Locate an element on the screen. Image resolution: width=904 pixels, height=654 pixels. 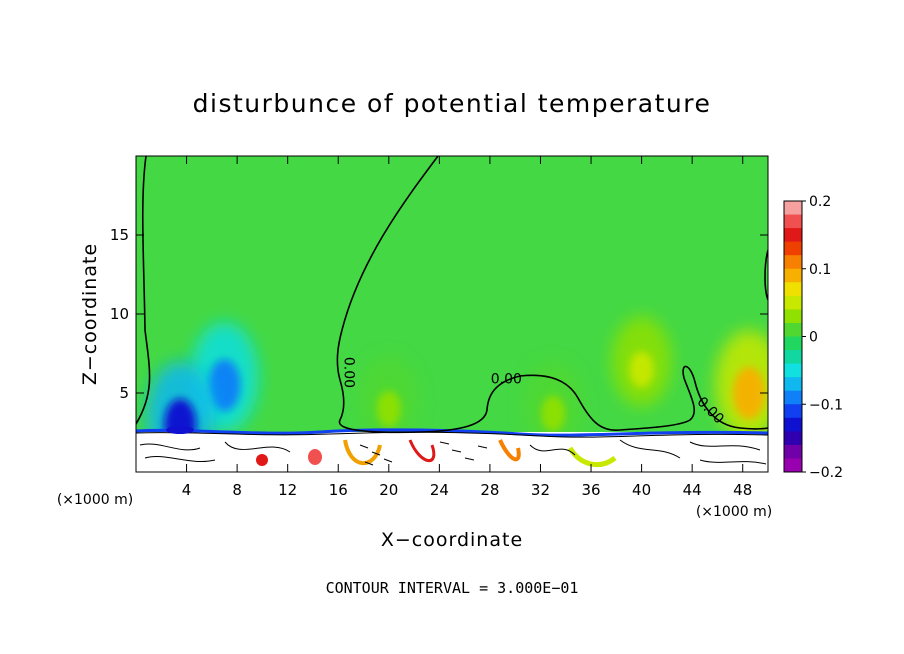
x-tick-label: 28 is located at coordinates (489, 490).